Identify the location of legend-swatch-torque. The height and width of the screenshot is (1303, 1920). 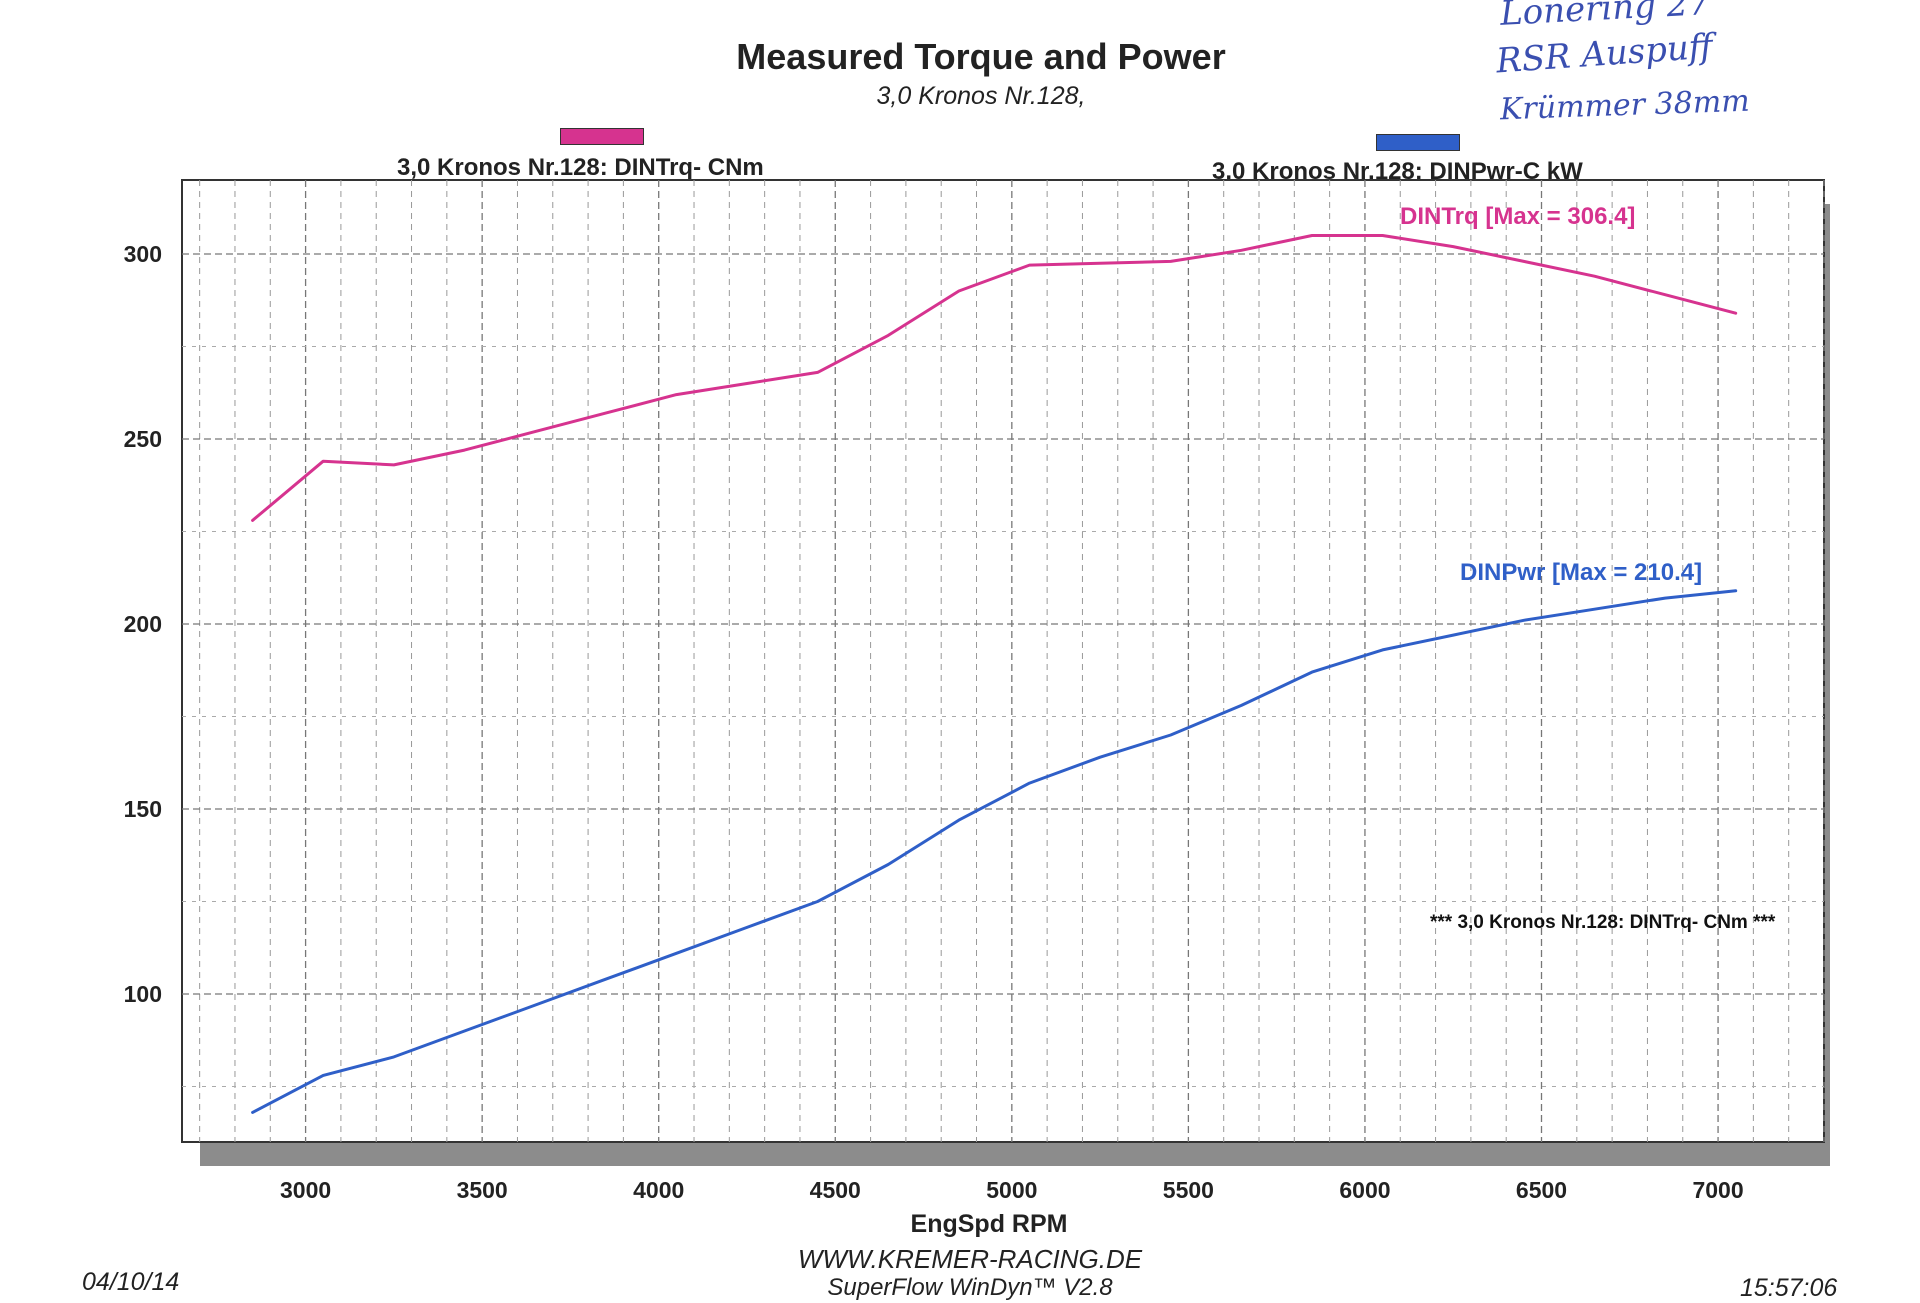
(602, 136).